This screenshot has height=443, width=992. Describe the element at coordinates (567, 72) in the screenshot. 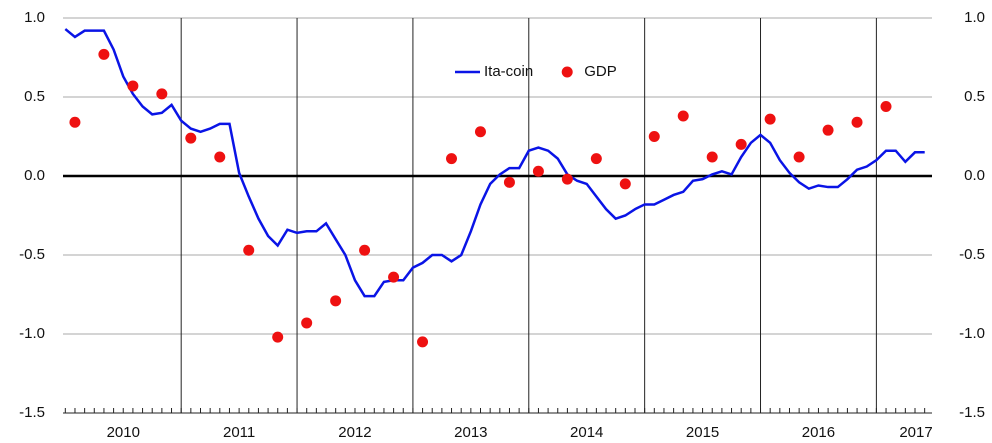

I see `legend-swatch` at that location.